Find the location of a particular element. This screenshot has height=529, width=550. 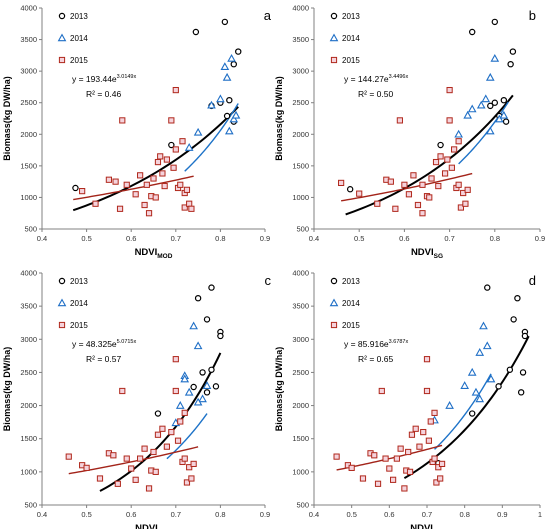

x-axis-label: NDVISG is located at coordinates (427, 253).